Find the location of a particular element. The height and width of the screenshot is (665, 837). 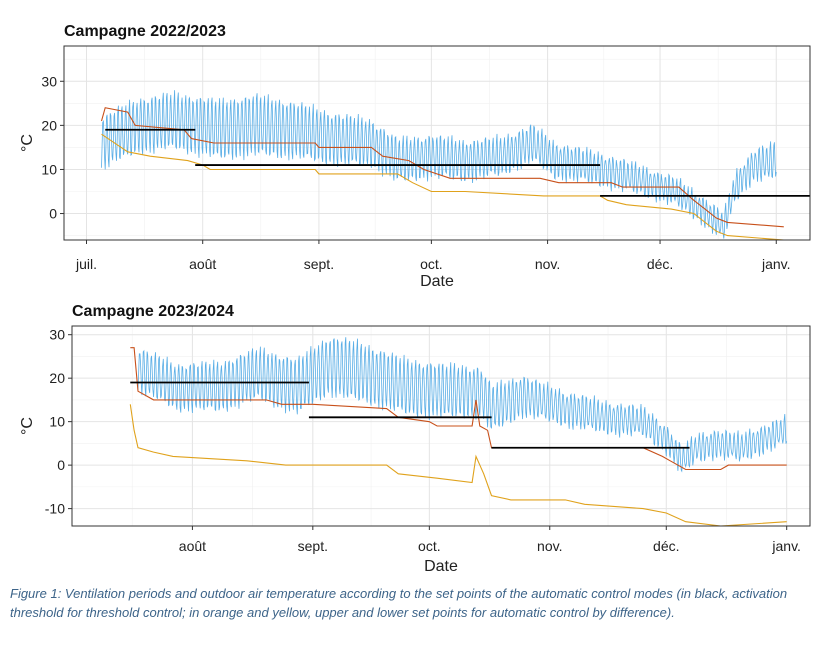

series-upper-setpoint is located at coordinates (458, 409).